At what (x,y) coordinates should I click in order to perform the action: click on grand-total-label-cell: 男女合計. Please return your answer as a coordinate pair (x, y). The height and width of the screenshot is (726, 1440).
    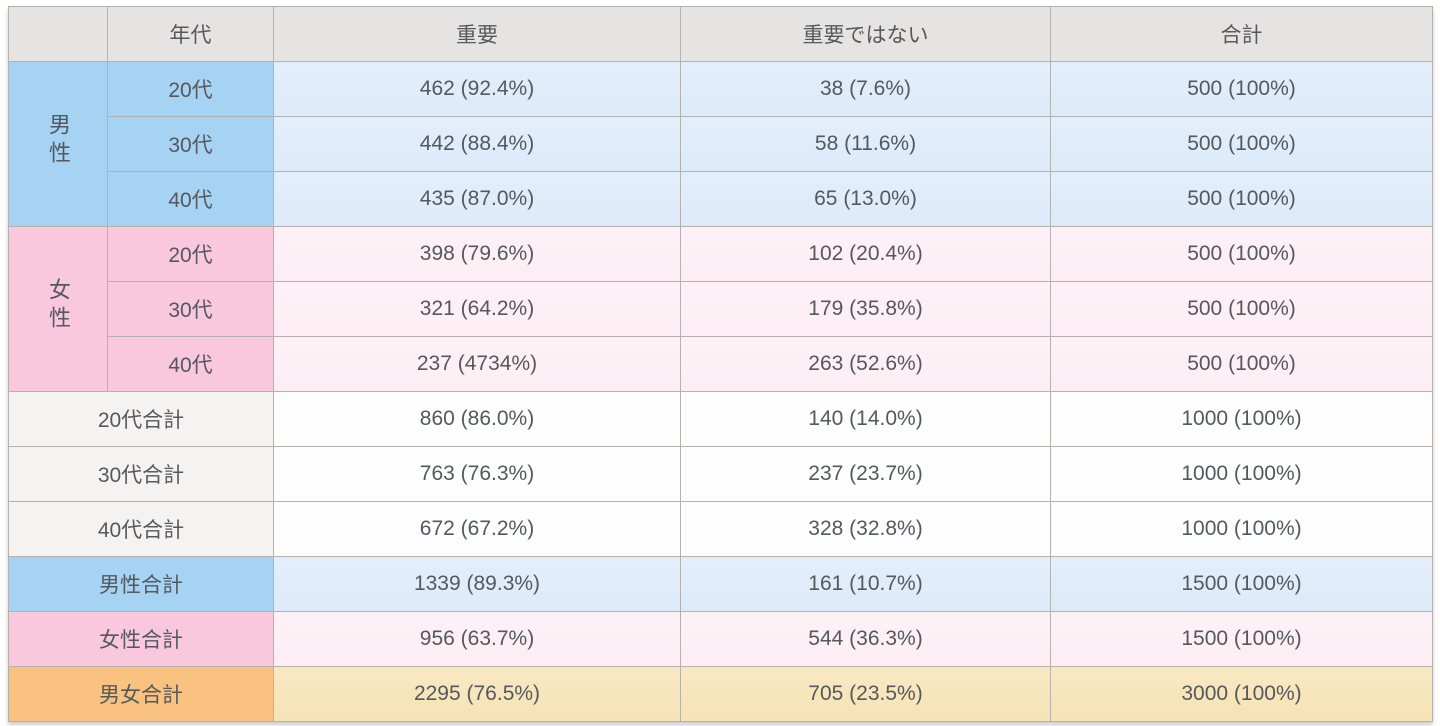
    Looking at the image, I should click on (141, 694).